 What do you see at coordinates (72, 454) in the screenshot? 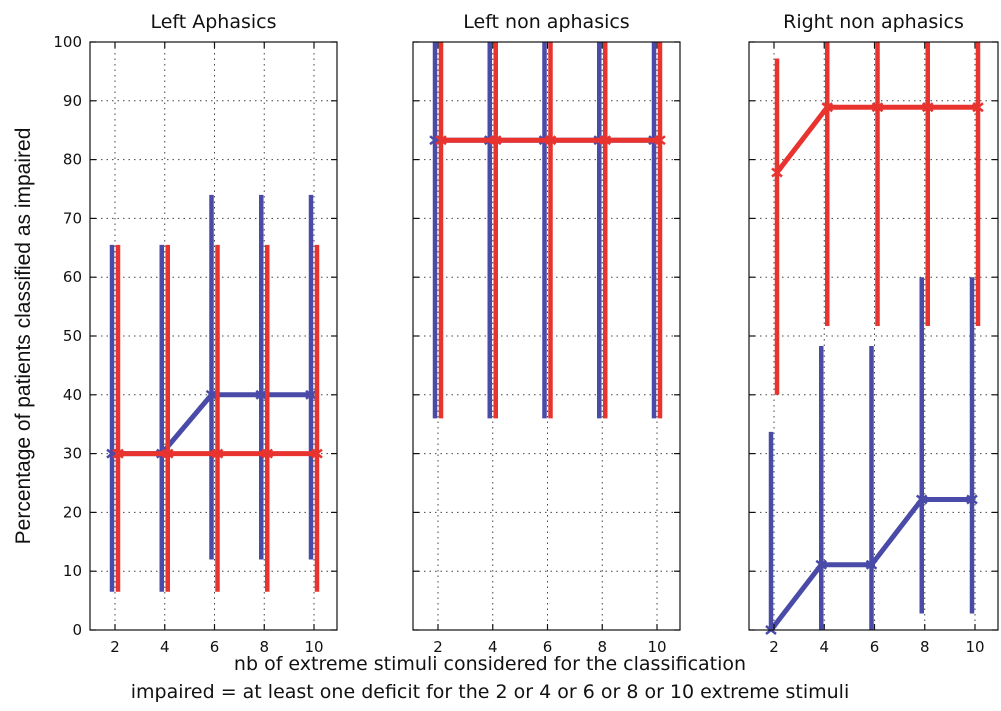
I see `y-tick-label: 30` at bounding box center [72, 454].